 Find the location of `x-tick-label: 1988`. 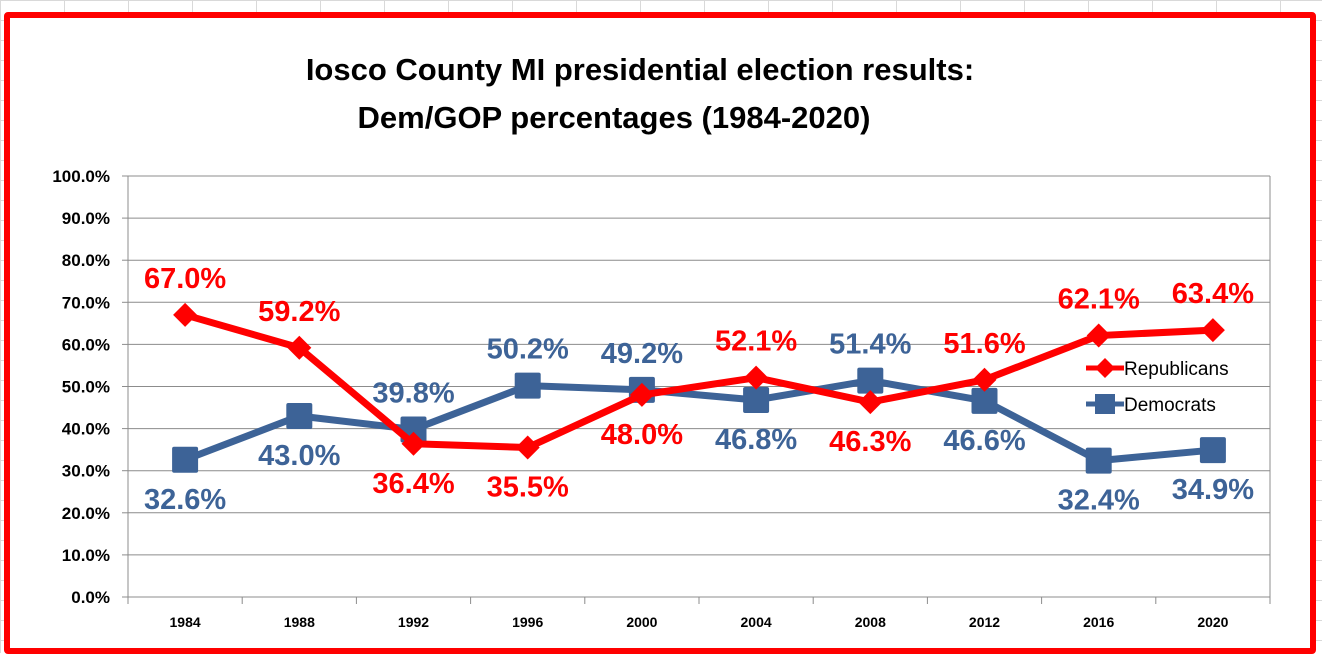

x-tick-label: 1988 is located at coordinates (299, 622).